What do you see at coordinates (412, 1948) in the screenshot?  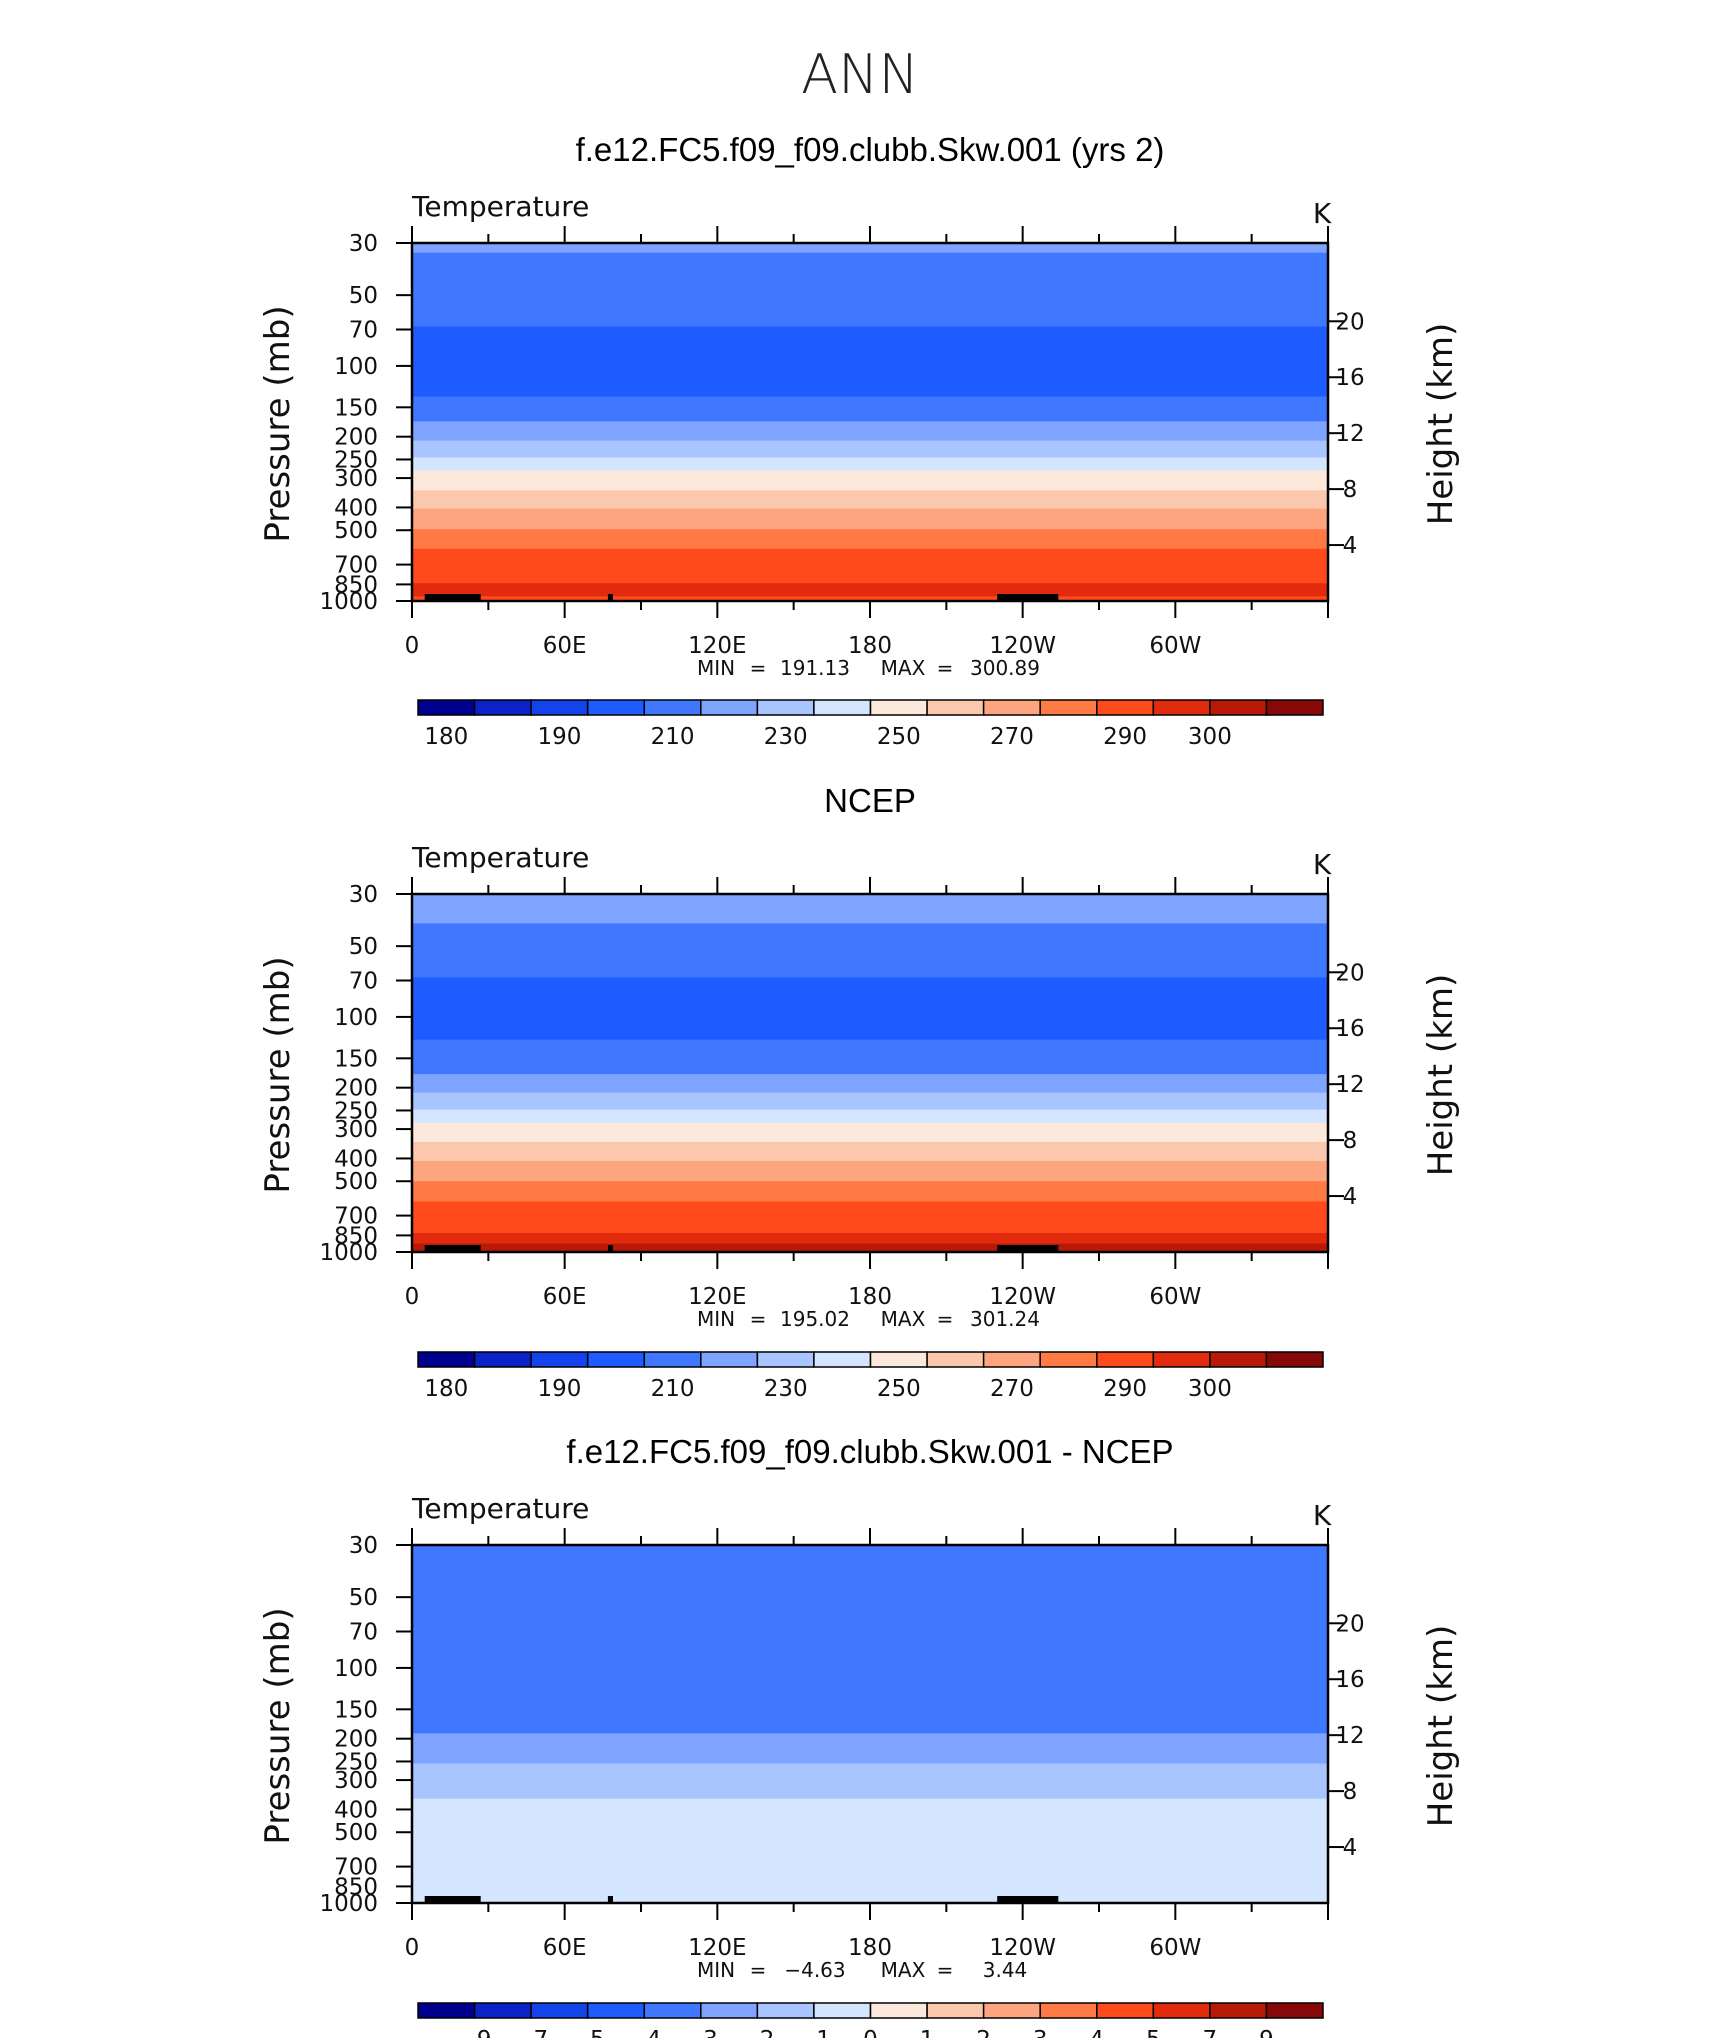 I see `x-tick-label: 0` at bounding box center [412, 1948].